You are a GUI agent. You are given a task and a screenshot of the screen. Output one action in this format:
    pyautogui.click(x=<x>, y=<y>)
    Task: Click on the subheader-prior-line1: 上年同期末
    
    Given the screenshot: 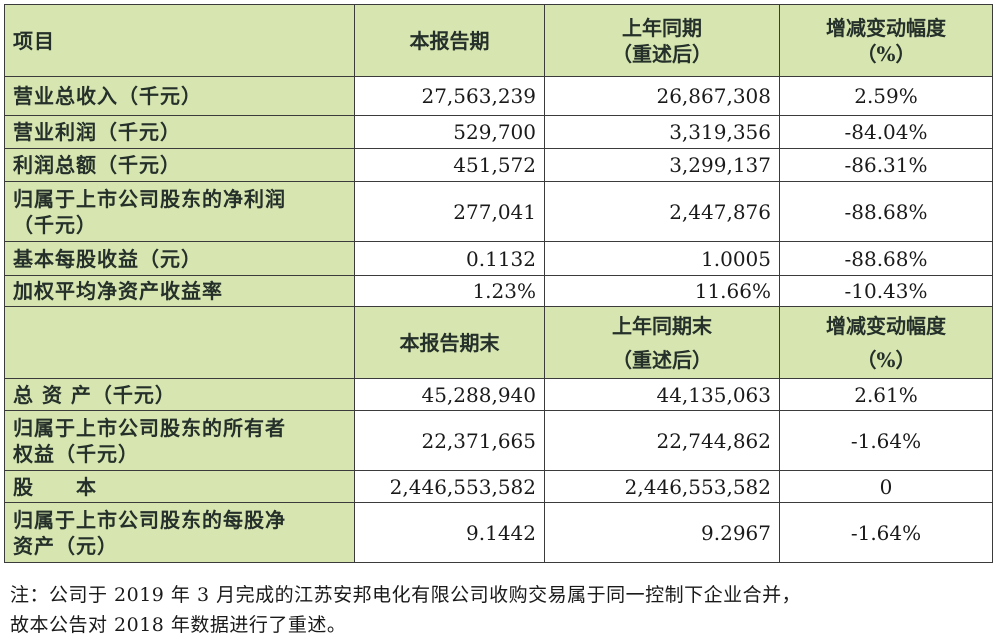 What is the action you would take?
    pyautogui.click(x=662, y=325)
    